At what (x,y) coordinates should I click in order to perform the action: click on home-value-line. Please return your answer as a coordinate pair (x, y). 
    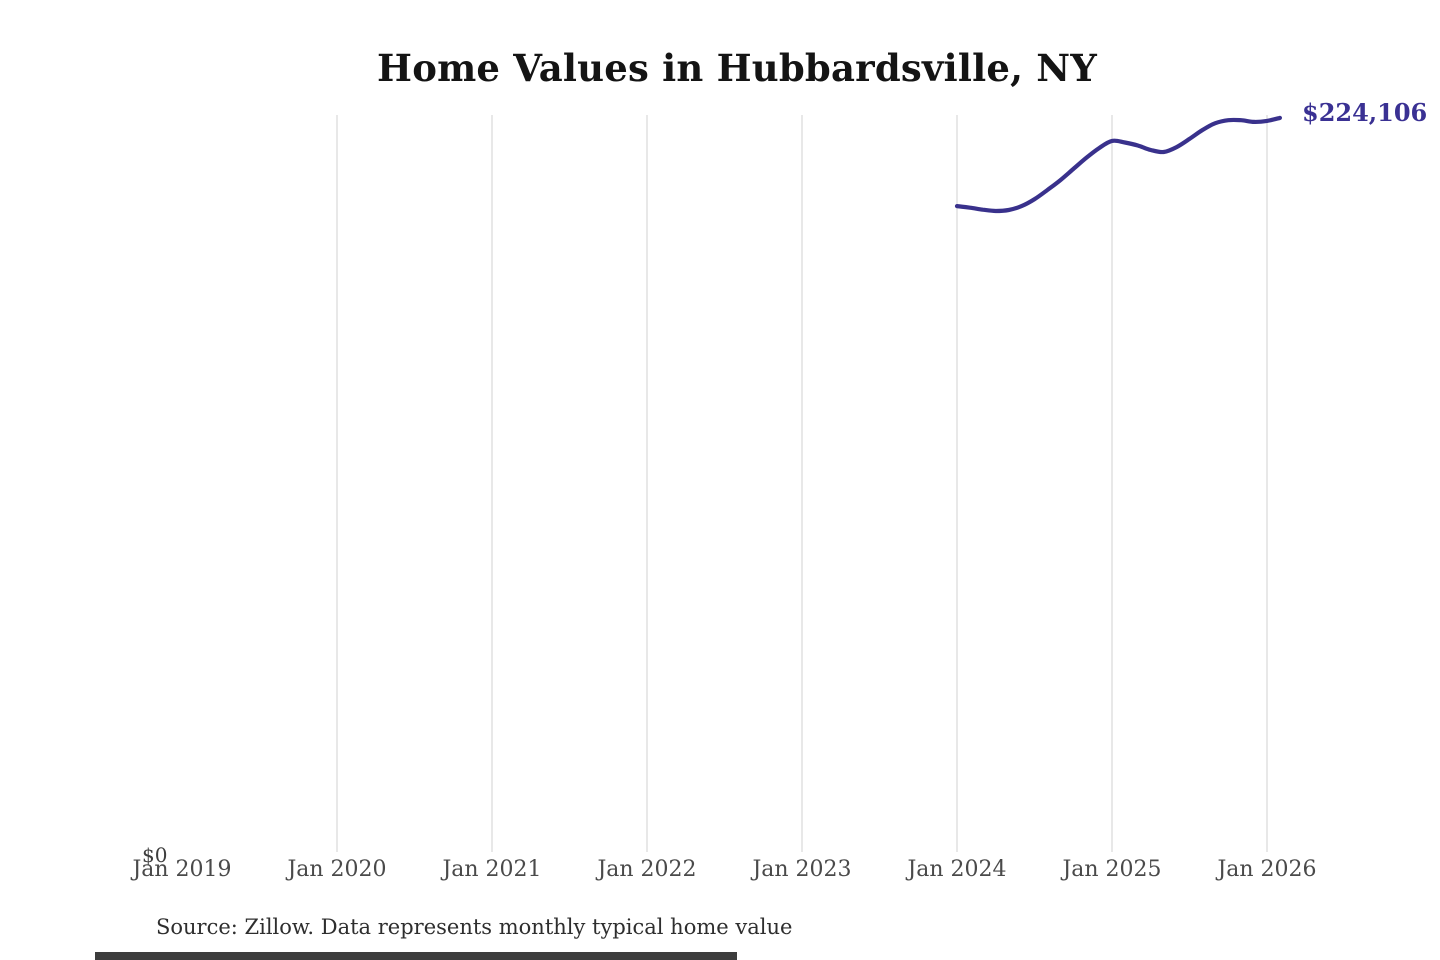
    Looking at the image, I should click on (1118, 164).